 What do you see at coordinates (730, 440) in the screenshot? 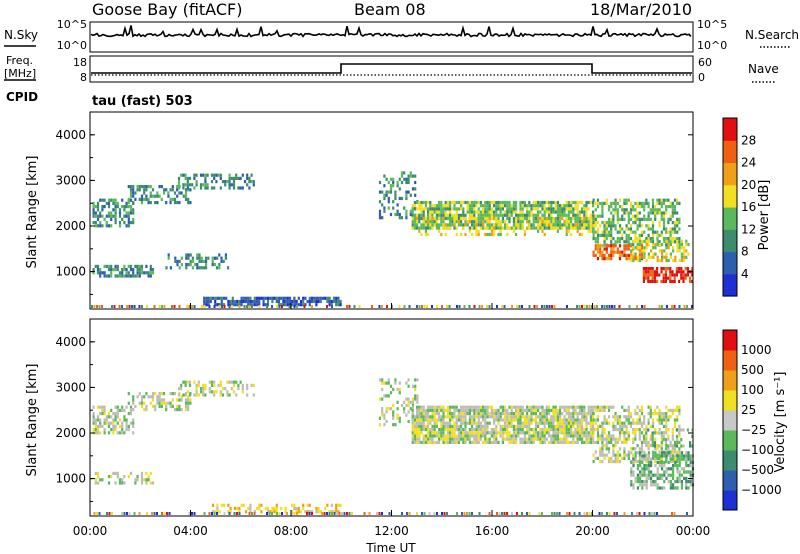
I see `velocity-colorbar-segment` at bounding box center [730, 440].